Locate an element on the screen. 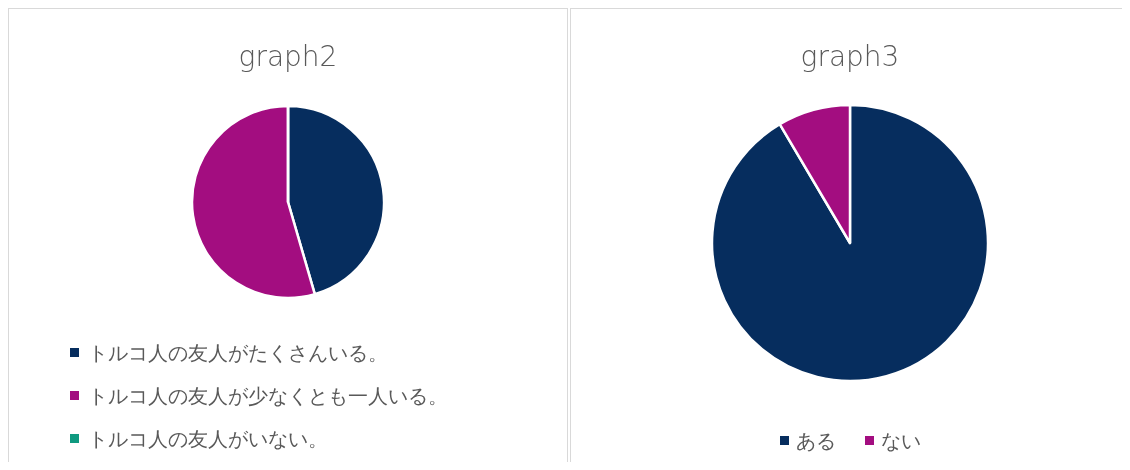  legend-label: ない is located at coordinates (901, 441).